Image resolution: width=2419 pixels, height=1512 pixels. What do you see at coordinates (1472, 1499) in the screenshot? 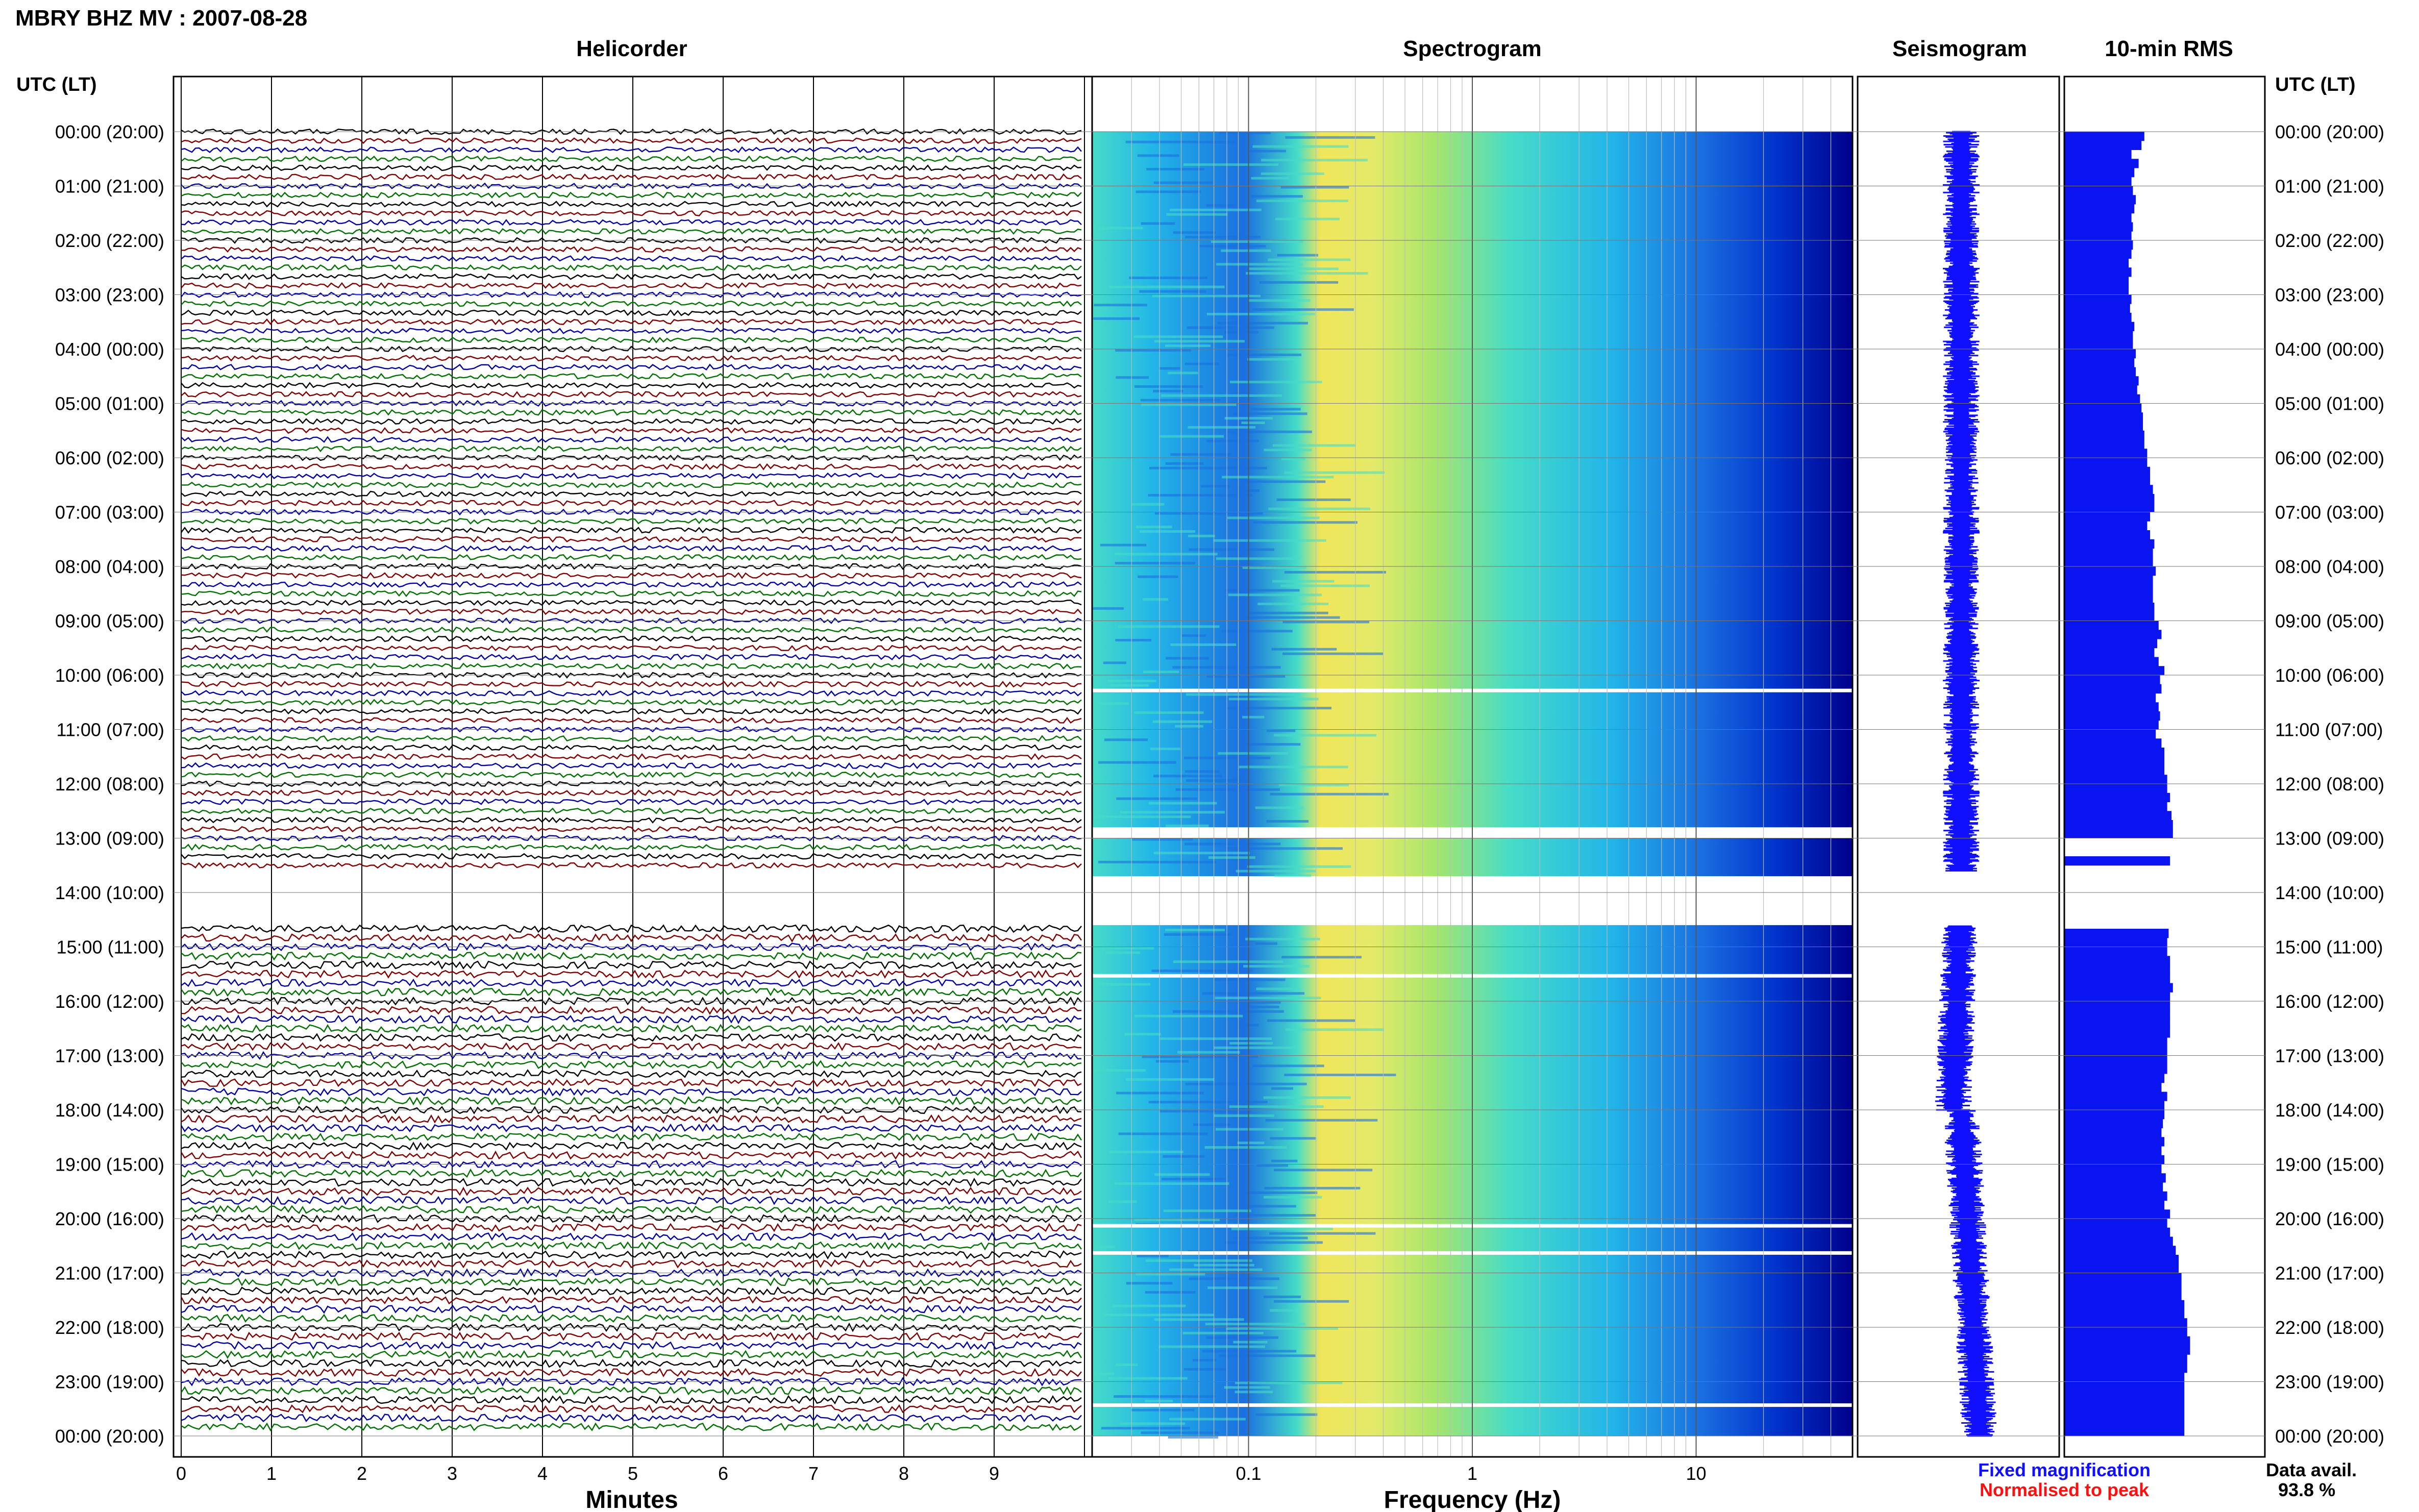
I see `spectrogram-xlabel: Frequency (Hz)` at bounding box center [1472, 1499].